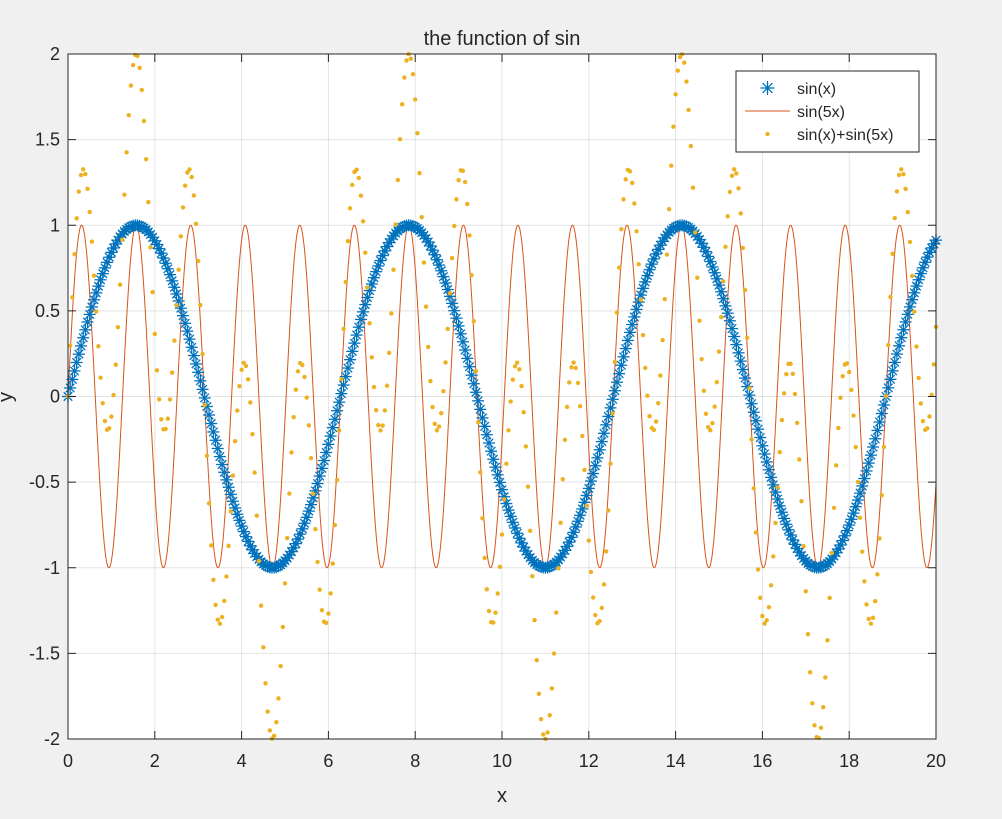  What do you see at coordinates (502, 796) in the screenshot?
I see `x-axis-label: x` at bounding box center [502, 796].